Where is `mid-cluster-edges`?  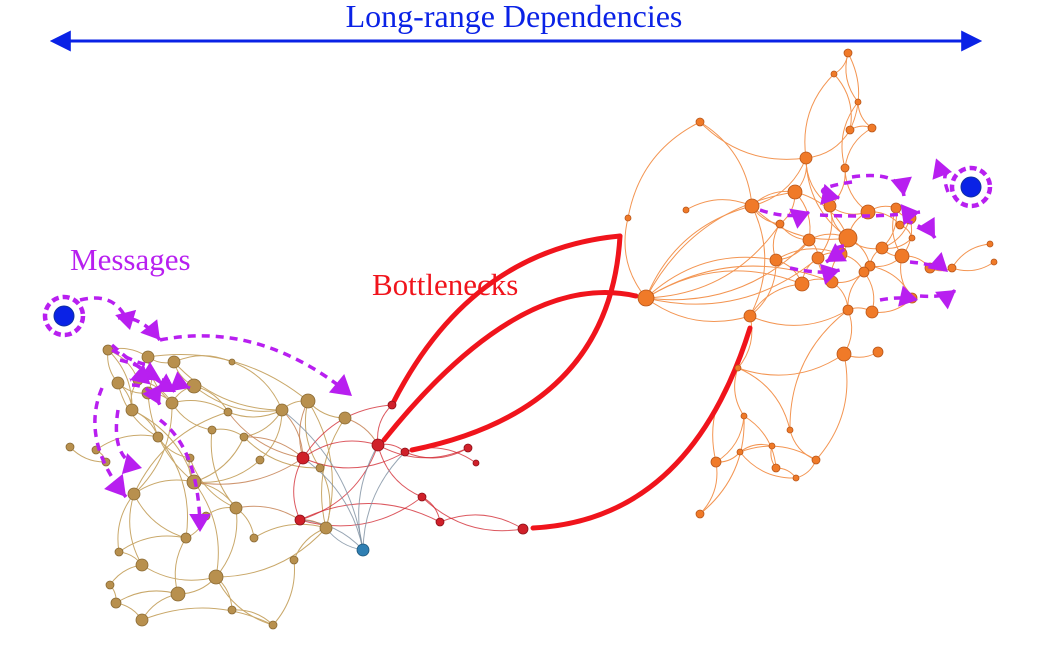 mid-cluster-edges is located at coordinates (358, 475).